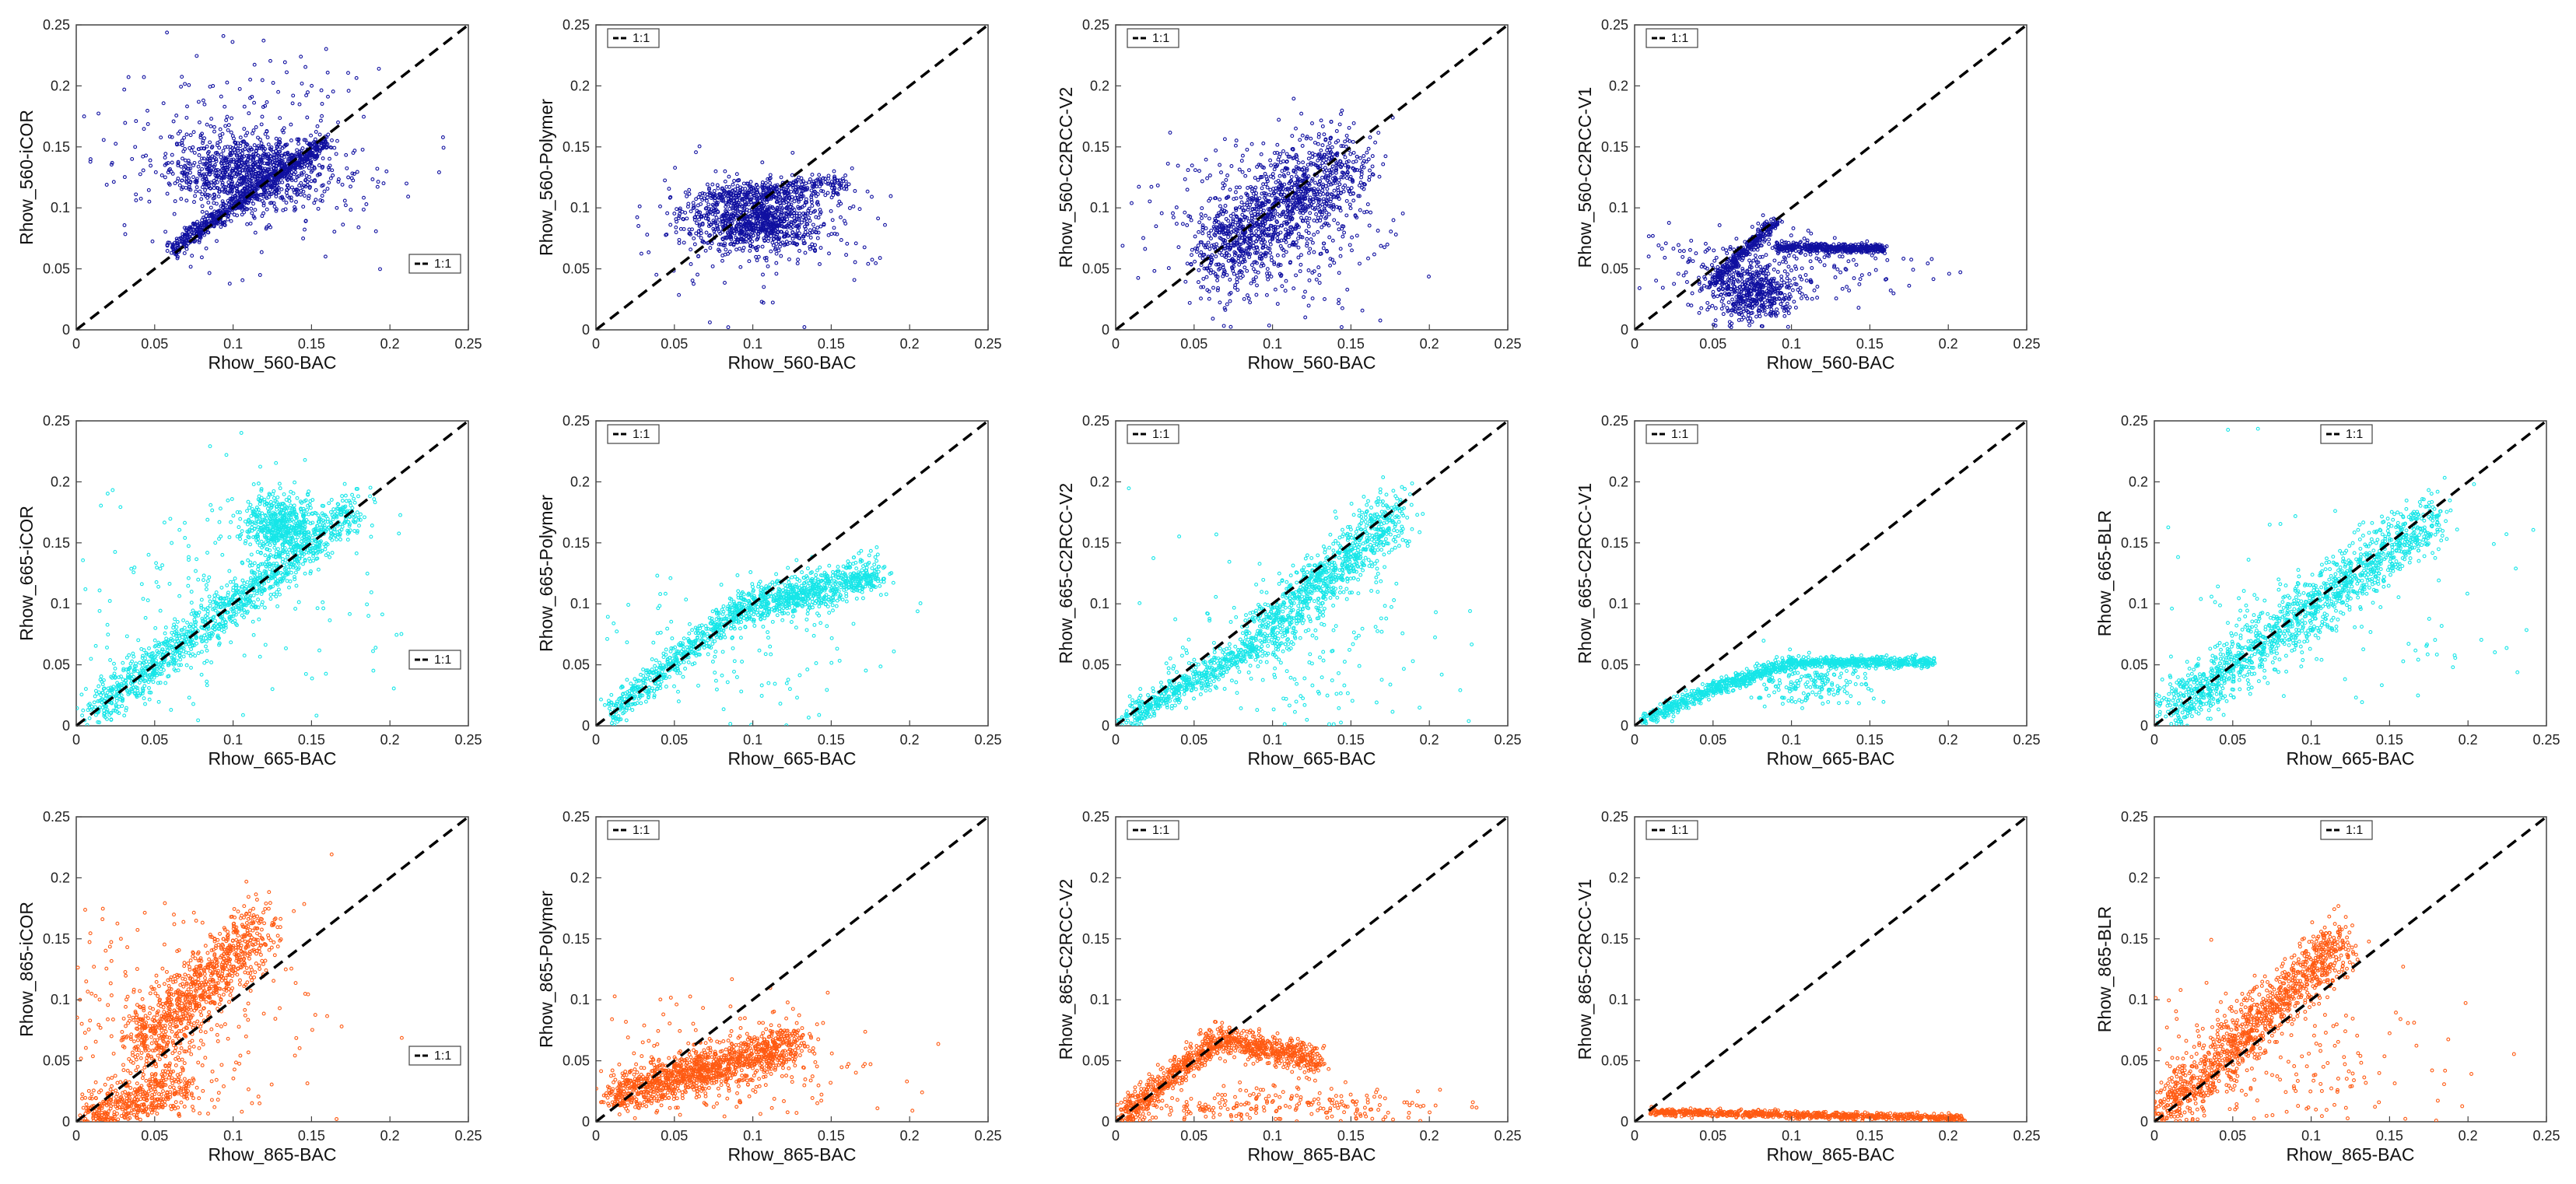 The image size is (2576, 1184). Describe the element at coordinates (311, 344) in the screenshot. I see `x-tick-label: 0.15` at that location.